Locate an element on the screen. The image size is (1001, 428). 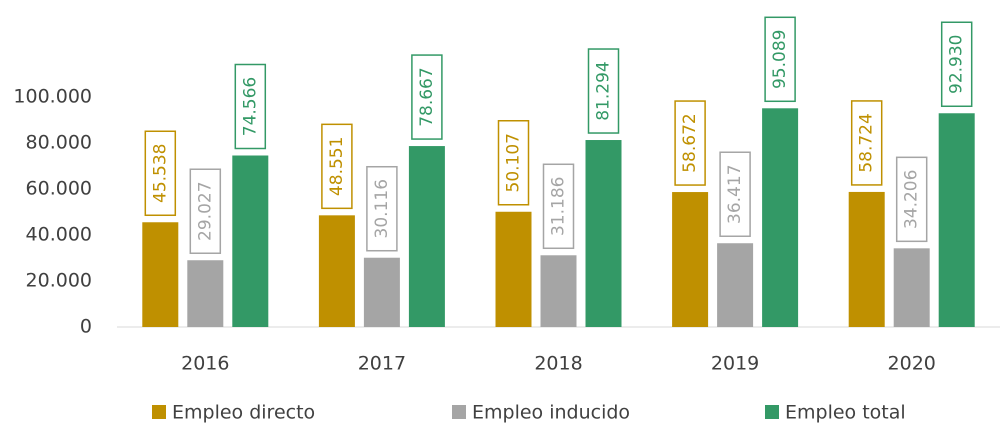
y-tick-label: 100.000 is located at coordinates (52, 97).